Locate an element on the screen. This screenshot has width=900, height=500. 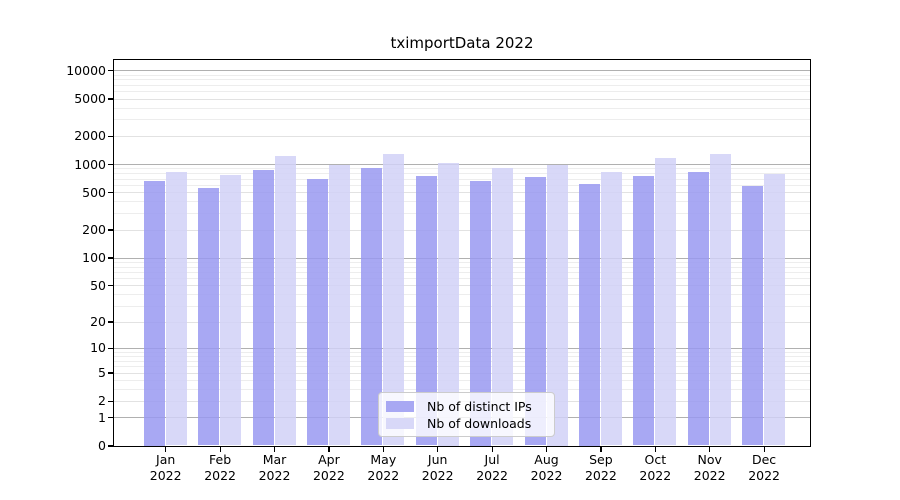
x-tick-label: Oct 2022 is located at coordinates (655, 467).